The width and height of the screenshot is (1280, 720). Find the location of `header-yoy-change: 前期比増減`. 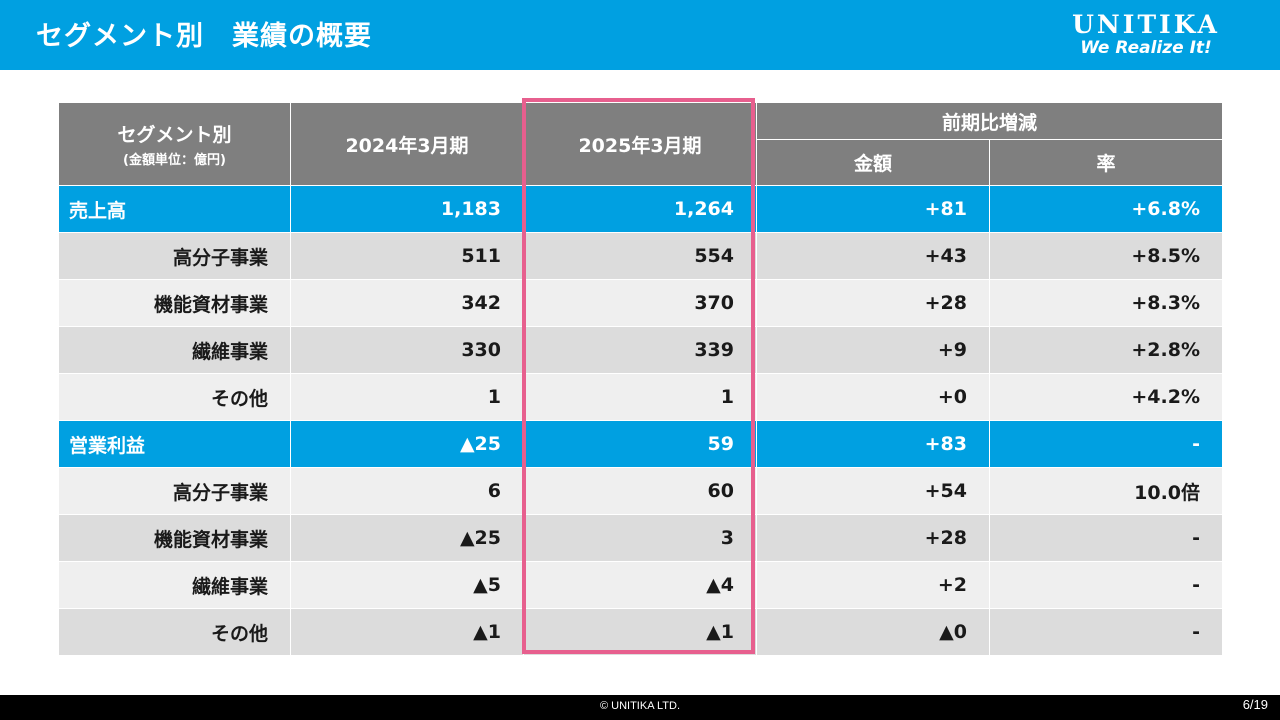

header-yoy-change: 前期比増減 is located at coordinates (989, 121).